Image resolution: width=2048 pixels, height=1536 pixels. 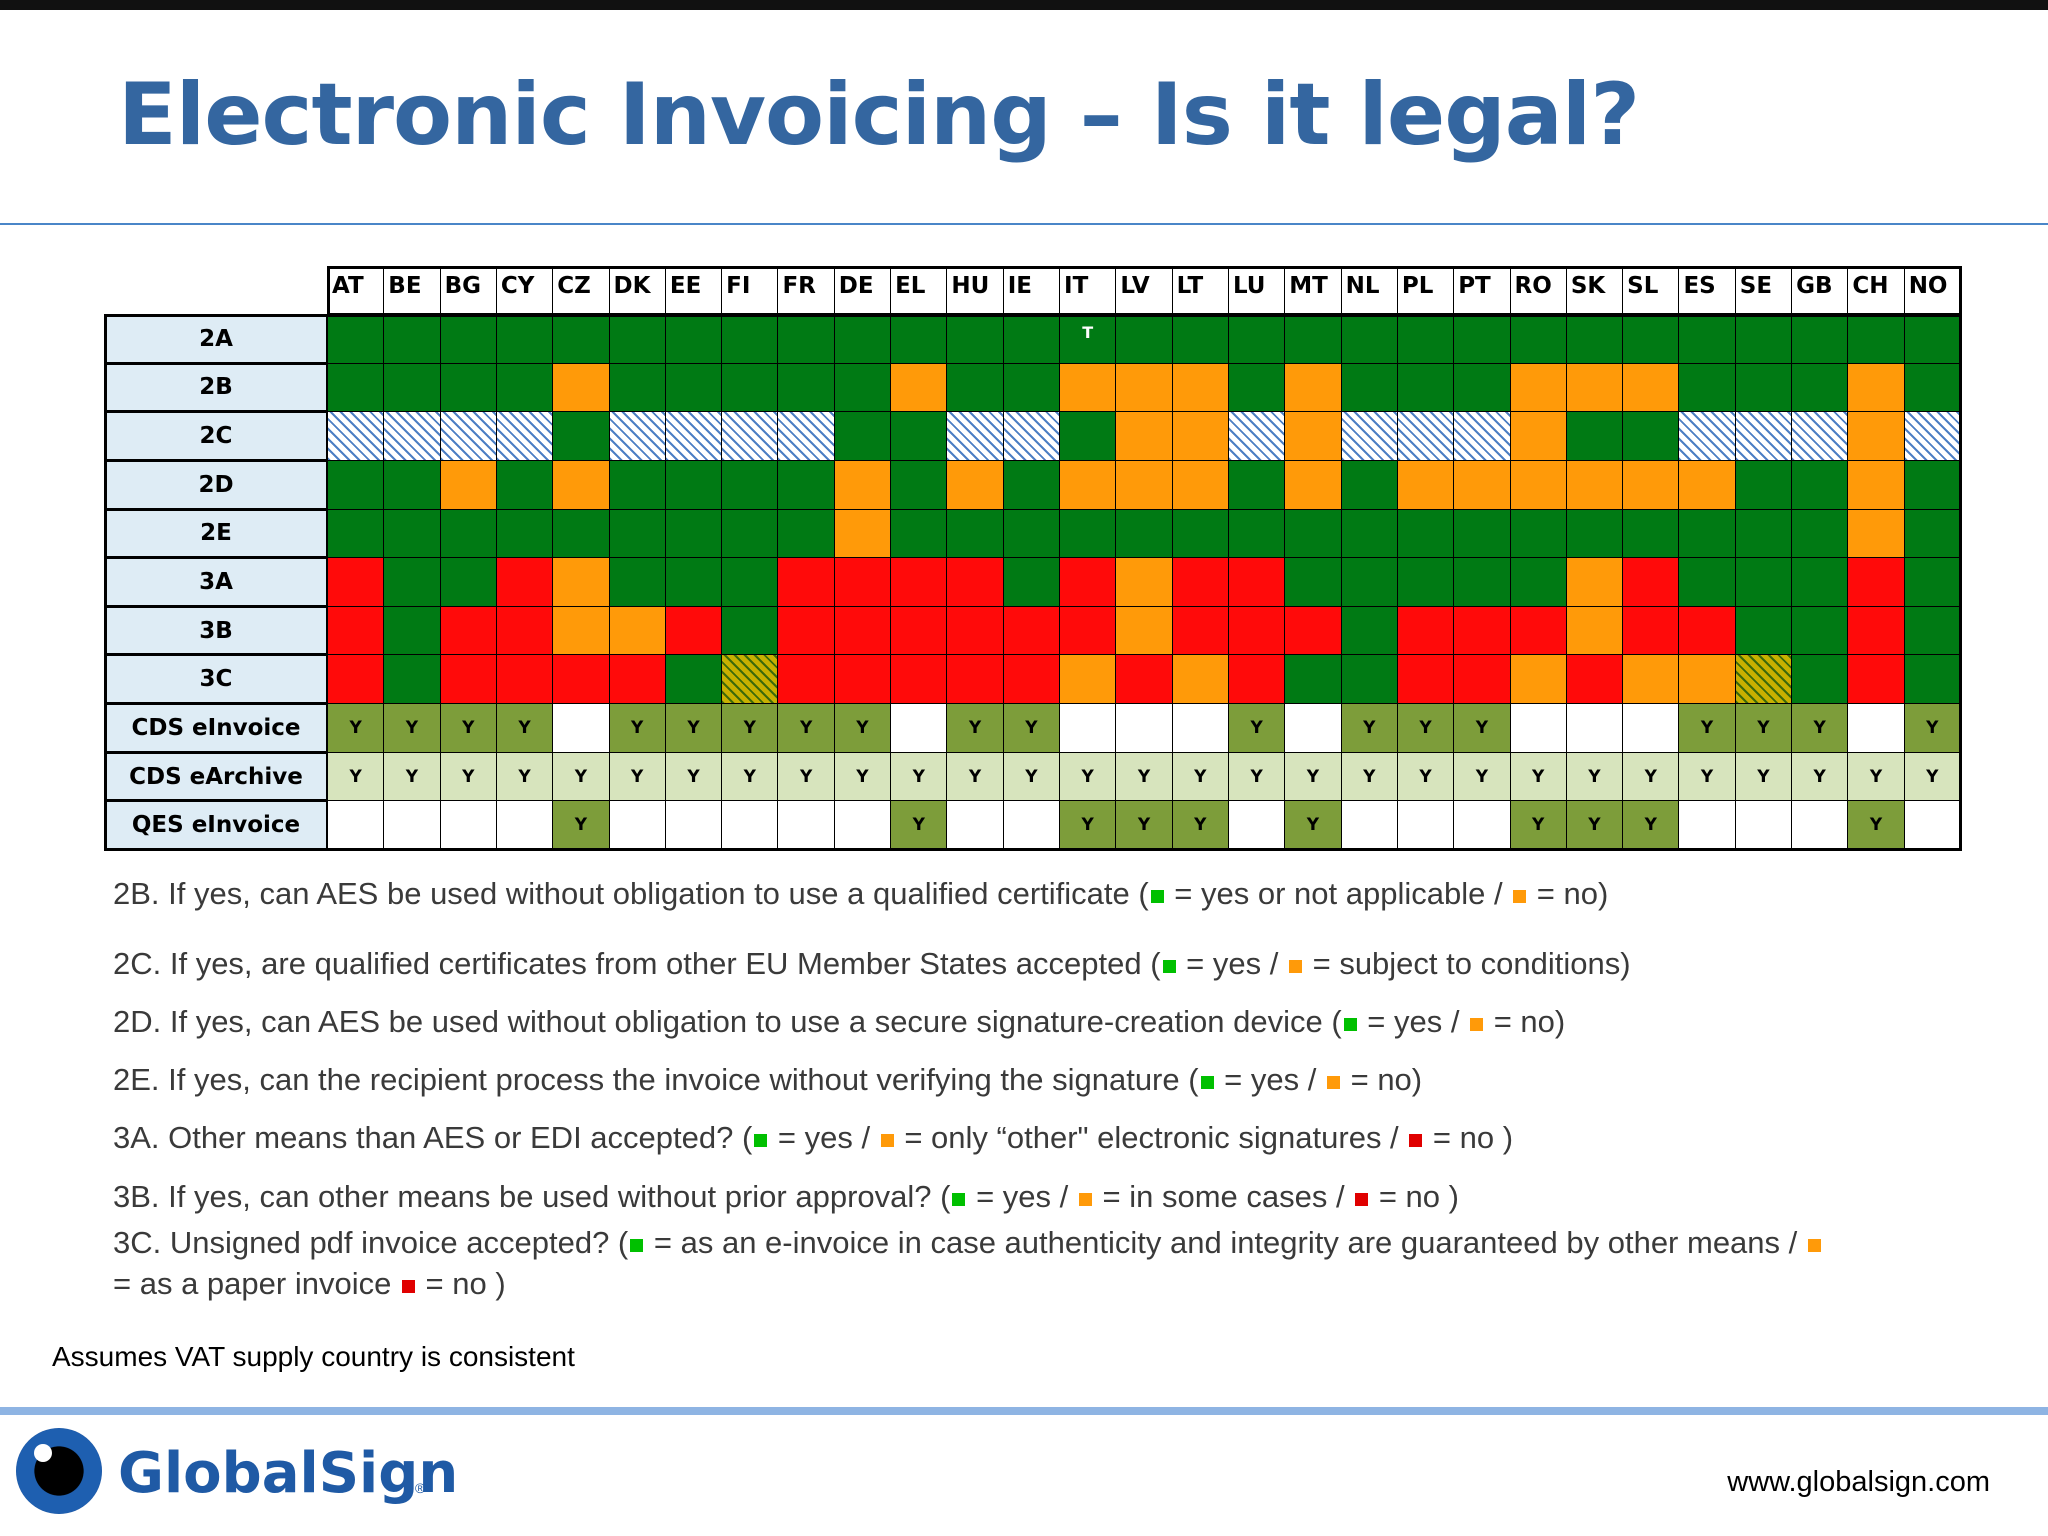 What do you see at coordinates (1256, 436) in the screenshot?
I see `cell-2c-lu` at bounding box center [1256, 436].